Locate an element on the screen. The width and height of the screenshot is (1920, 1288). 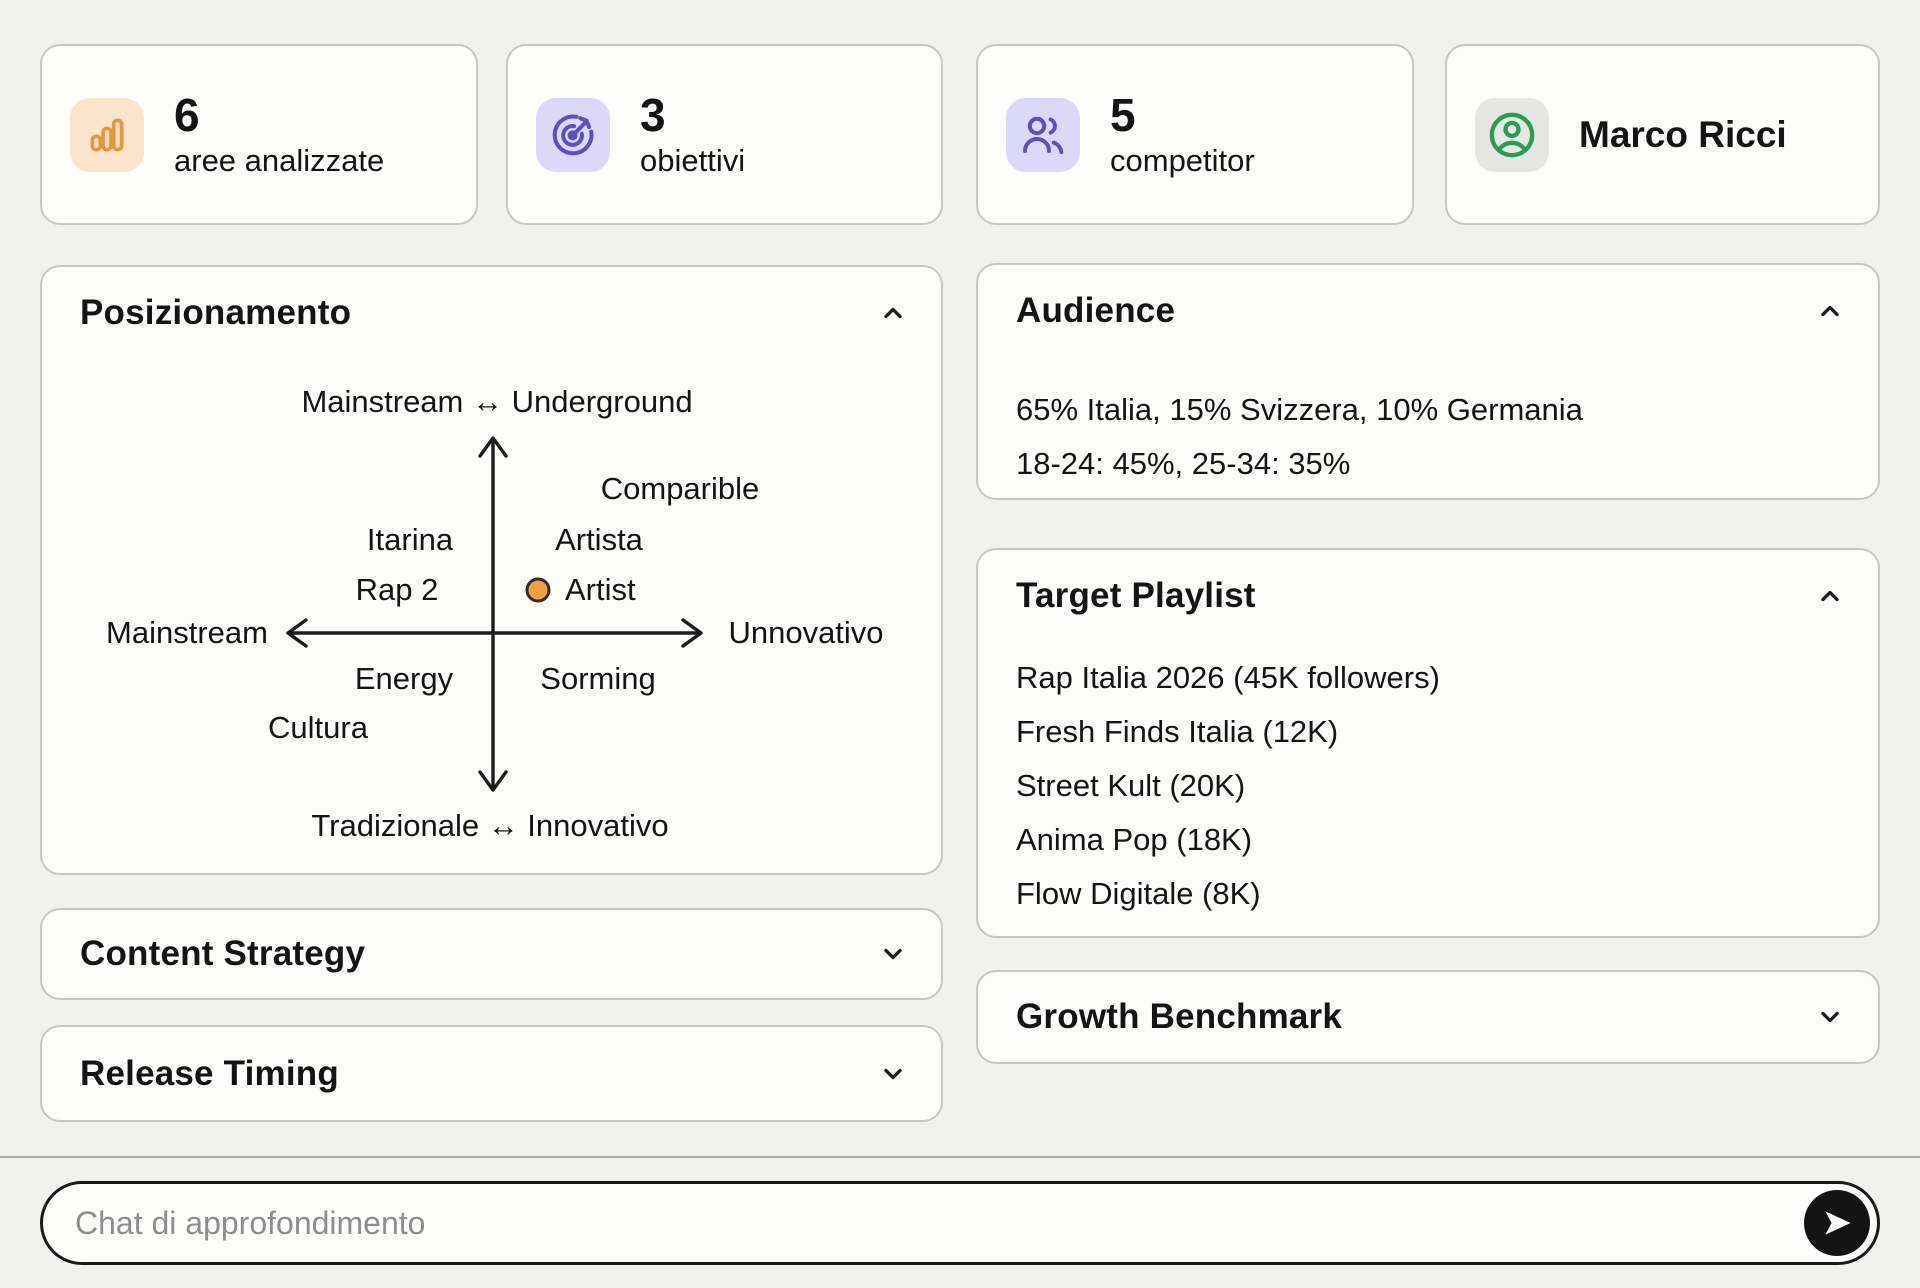
release-timing-header: Release Timing is located at coordinates (491, 1073).